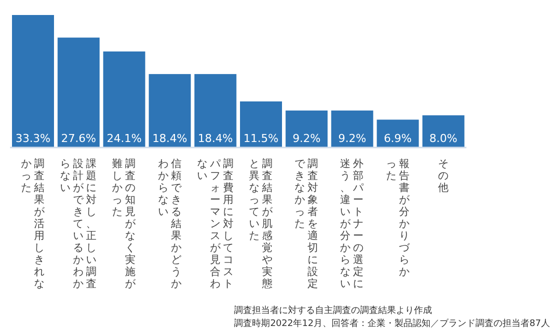 The image size is (556, 334). What do you see at coordinates (79, 224) in the screenshot?
I see `category-label: 課題に対し、正しい調査設計ができているかわからない` at bounding box center [79, 224].